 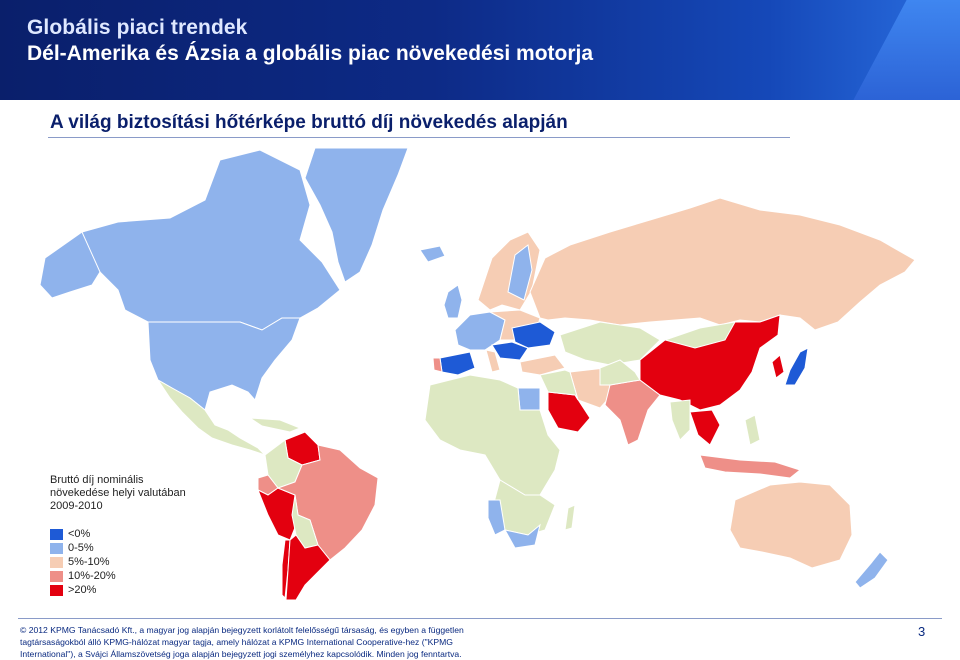 What do you see at coordinates (533, 335) in the screenshot?
I see `region-ukraine` at bounding box center [533, 335].